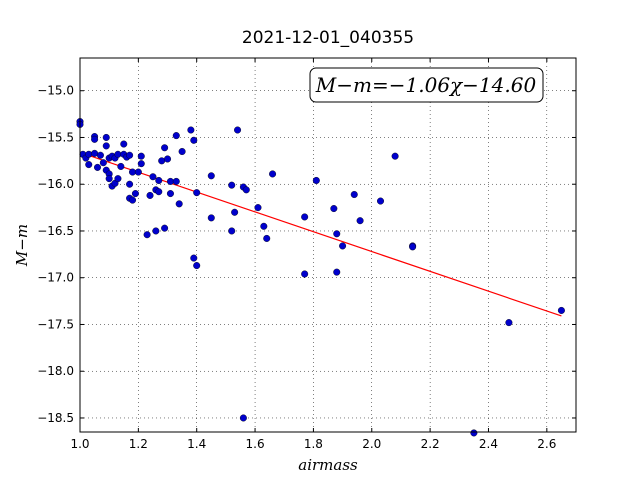 Image resolution: width=640 pixels, height=480 pixels. Describe the element at coordinates (196, 444) in the screenshot. I see `x-tick-label: 1.4` at that location.